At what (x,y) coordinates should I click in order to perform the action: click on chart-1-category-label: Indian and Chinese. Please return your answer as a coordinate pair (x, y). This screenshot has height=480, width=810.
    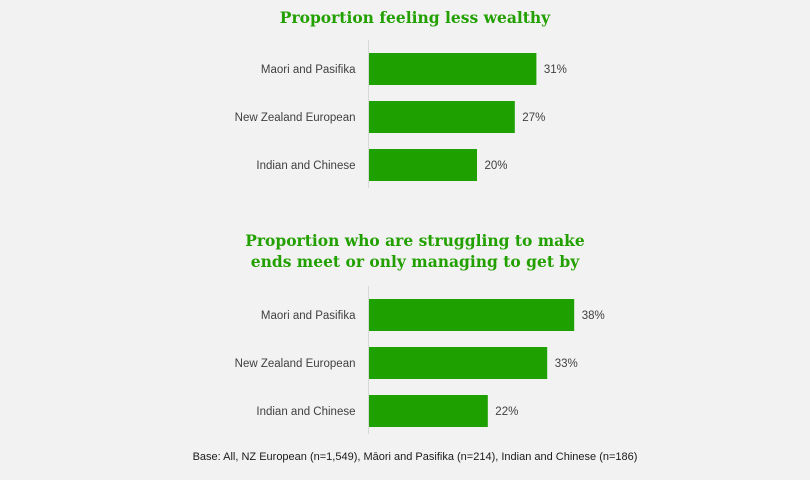
    Looking at the image, I should click on (305, 166).